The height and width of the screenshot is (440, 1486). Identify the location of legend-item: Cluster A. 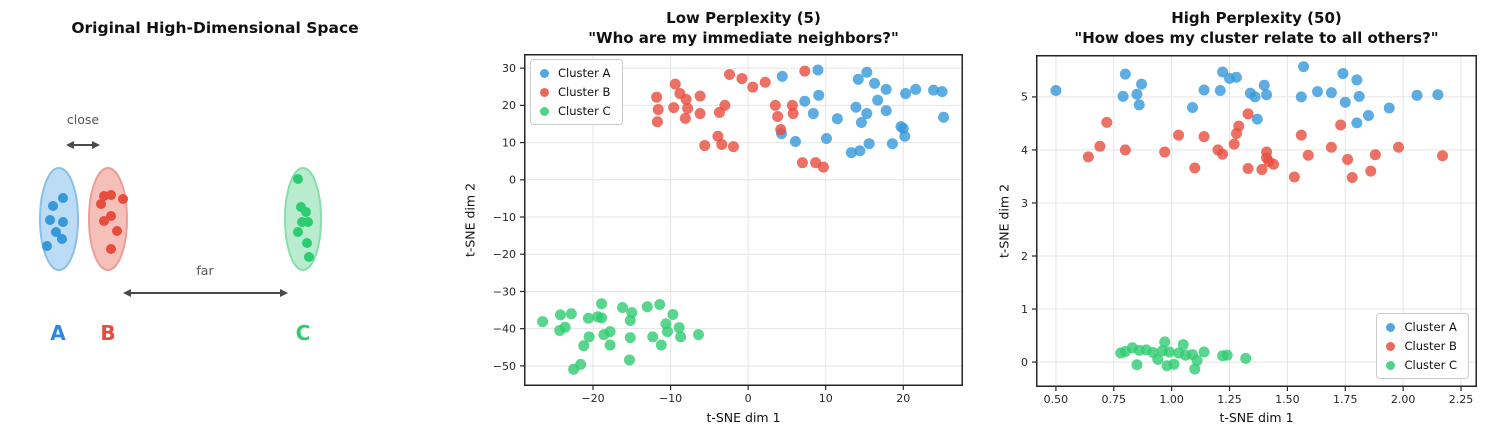
(575, 73).